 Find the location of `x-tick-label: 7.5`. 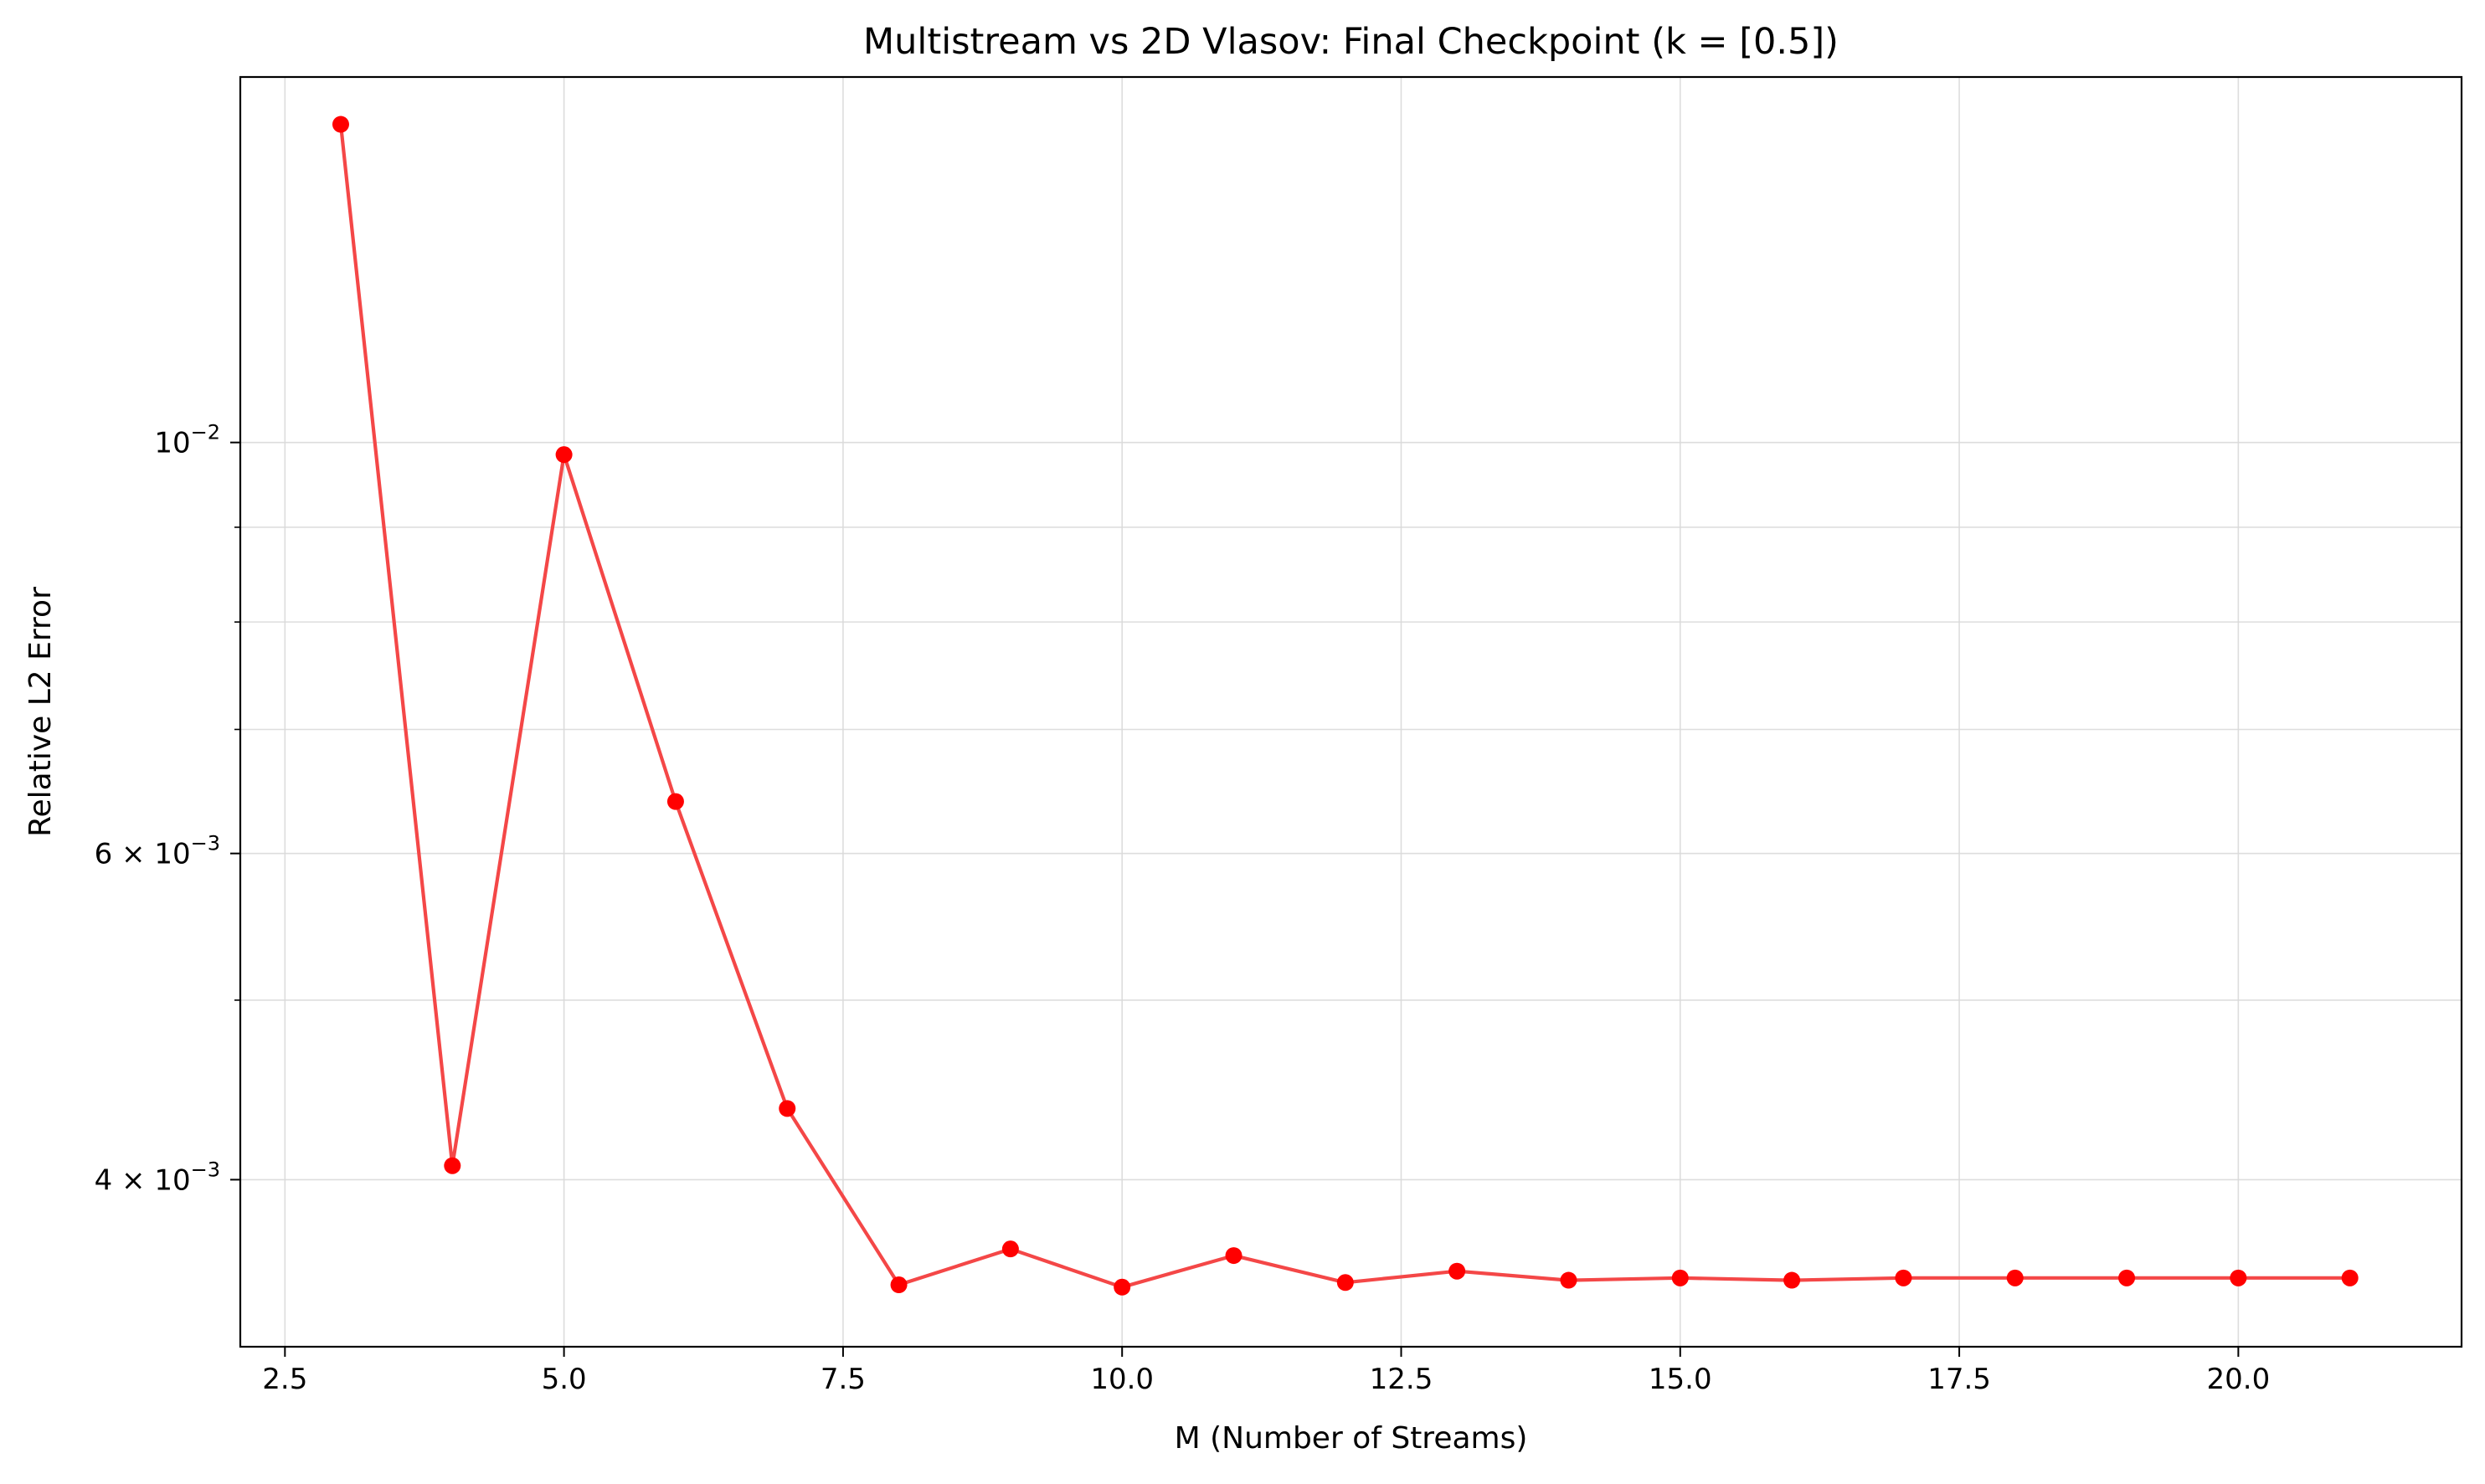

x-tick-label: 7.5 is located at coordinates (843, 1379).